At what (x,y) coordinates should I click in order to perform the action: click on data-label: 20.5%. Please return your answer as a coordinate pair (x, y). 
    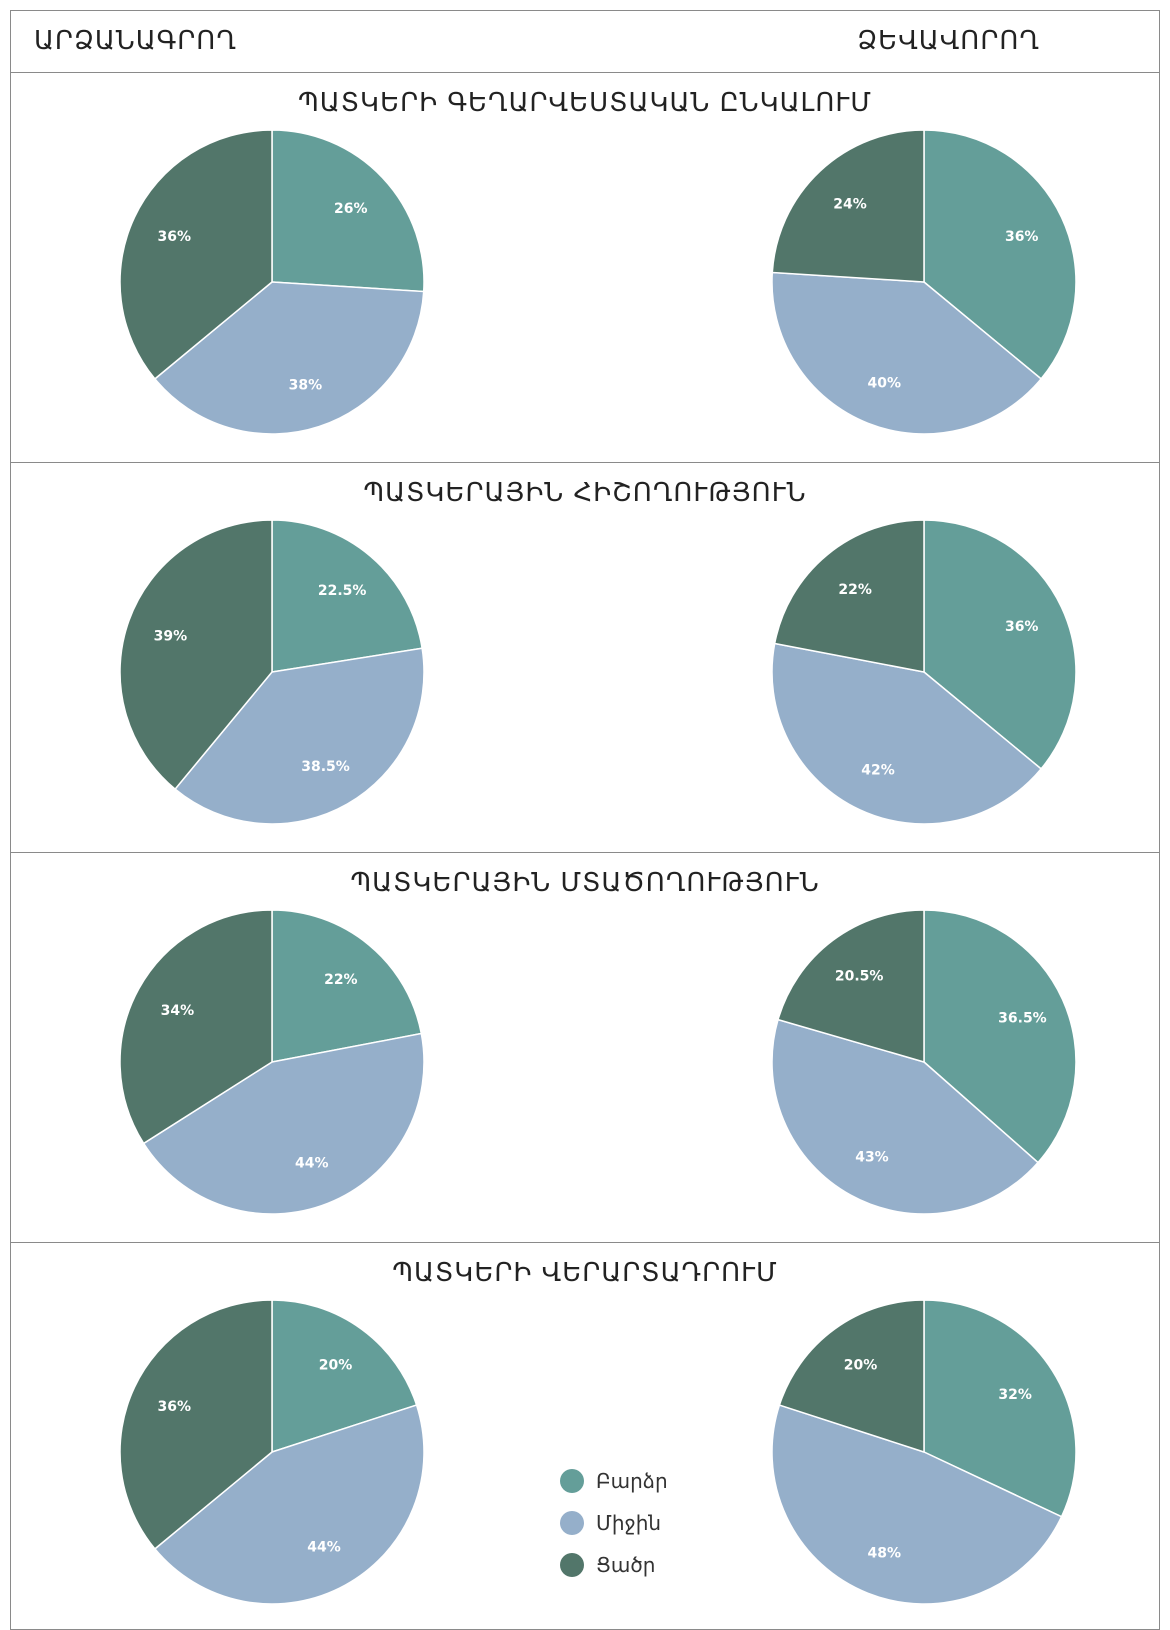
    Looking at the image, I should click on (859, 977).